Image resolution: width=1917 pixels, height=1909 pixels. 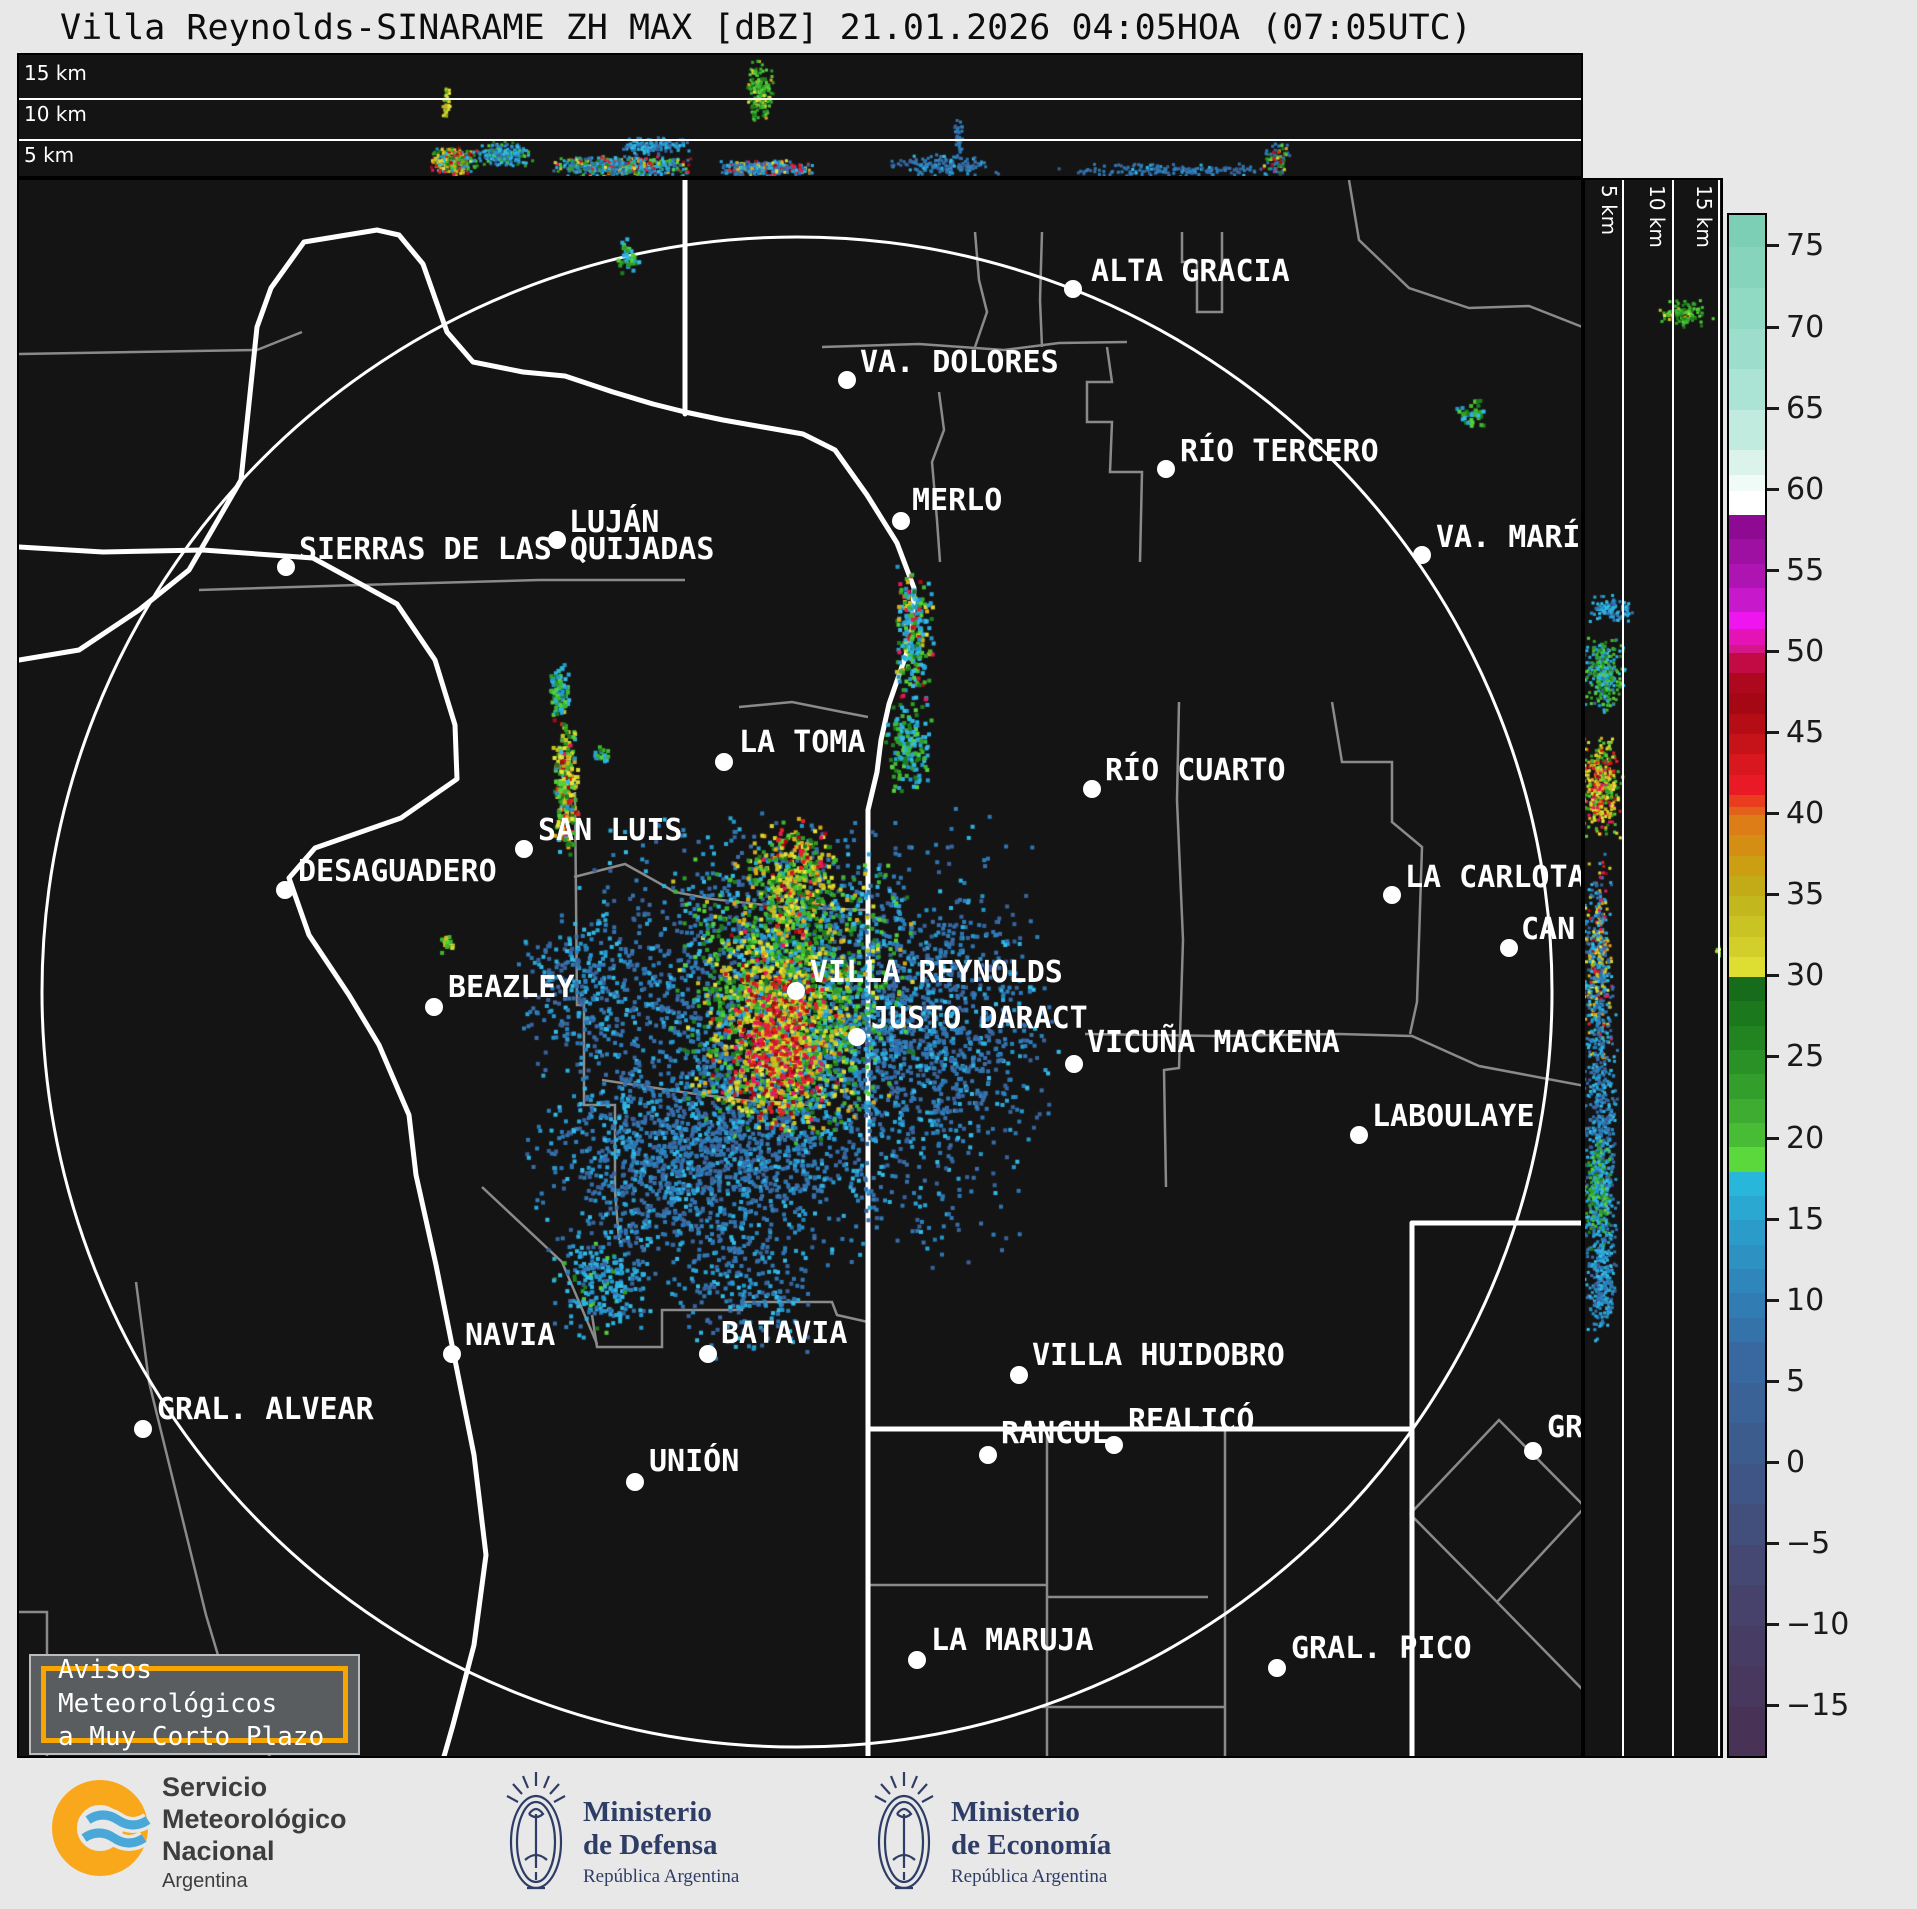 I want to click on city-label: VILLA REYNOLDS, so click(x=936, y=972).